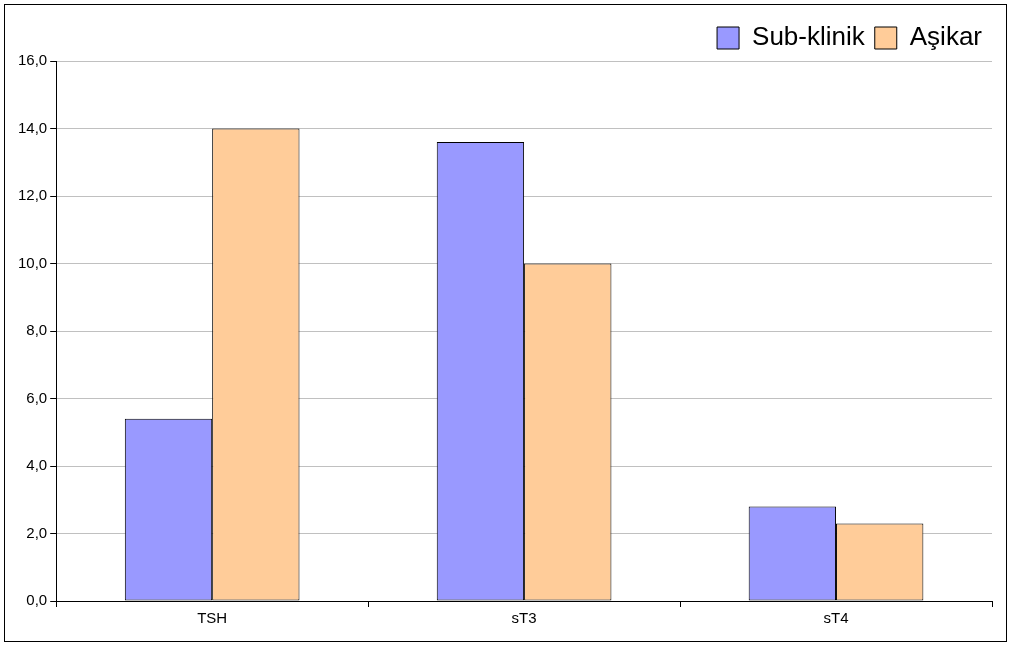 Image resolution: width=1011 pixels, height=646 pixels. I want to click on y-tick-label: 12,0, so click(32, 195).